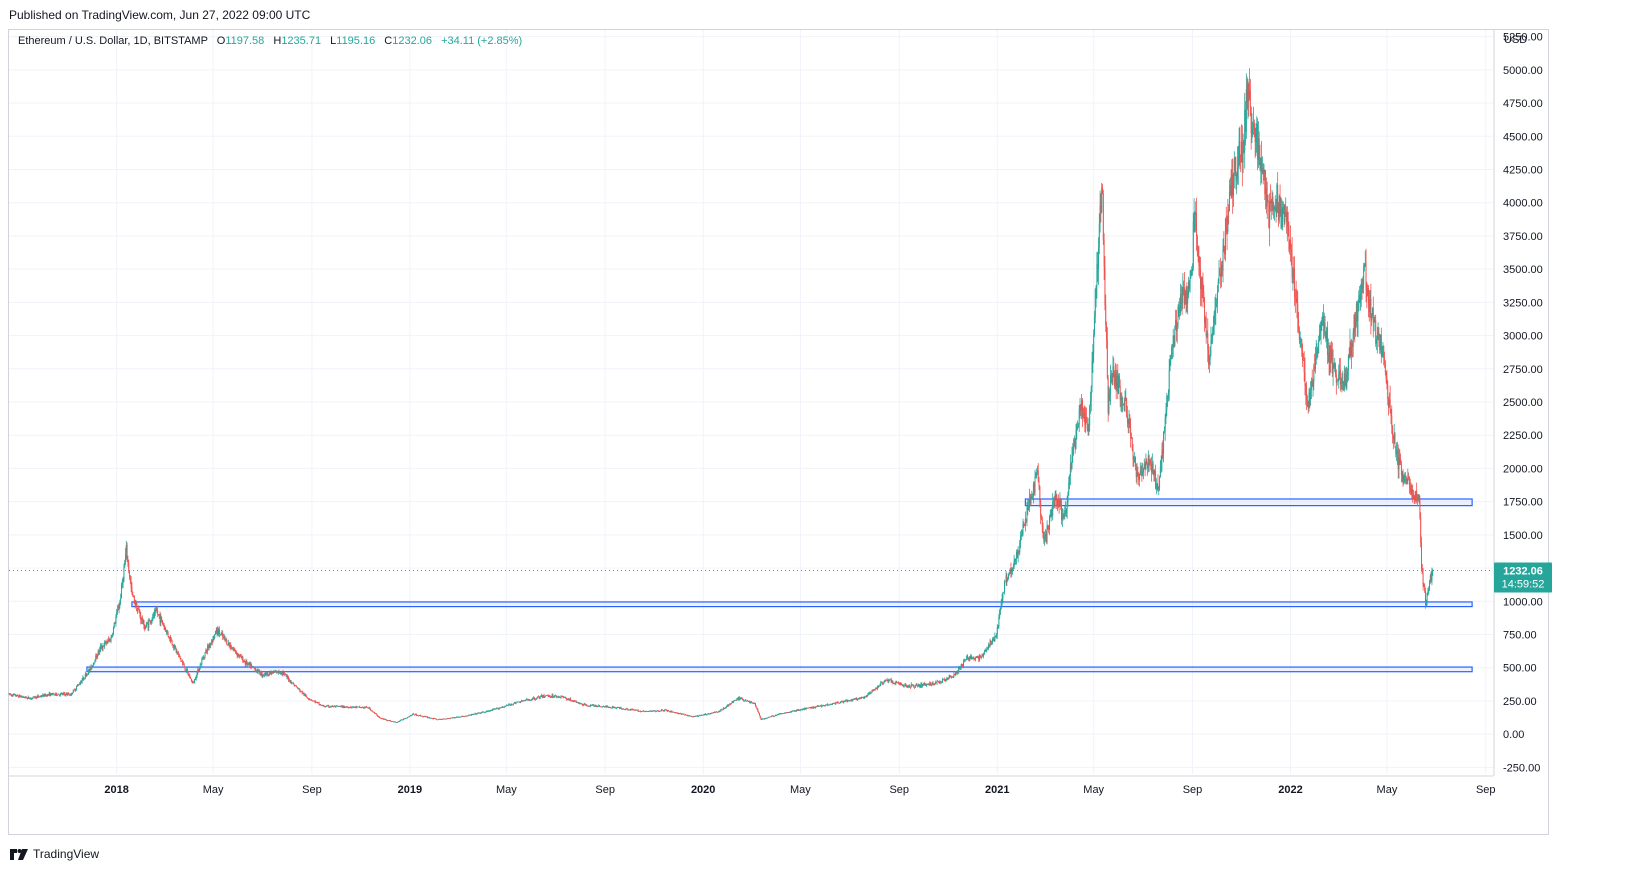 This screenshot has height=871, width=1633. I want to click on time-tick-label: May, so click(213, 790).